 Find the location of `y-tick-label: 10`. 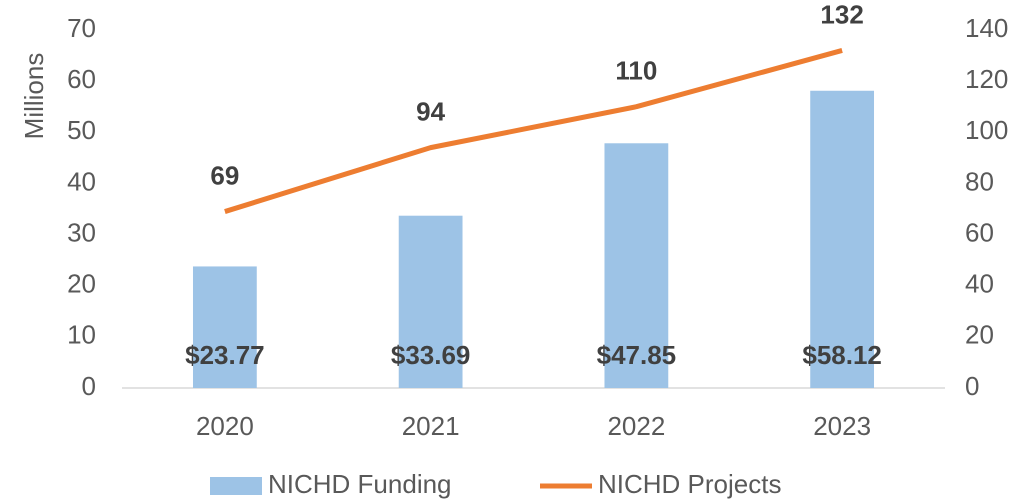

y-tick-label: 10 is located at coordinates (81, 335).